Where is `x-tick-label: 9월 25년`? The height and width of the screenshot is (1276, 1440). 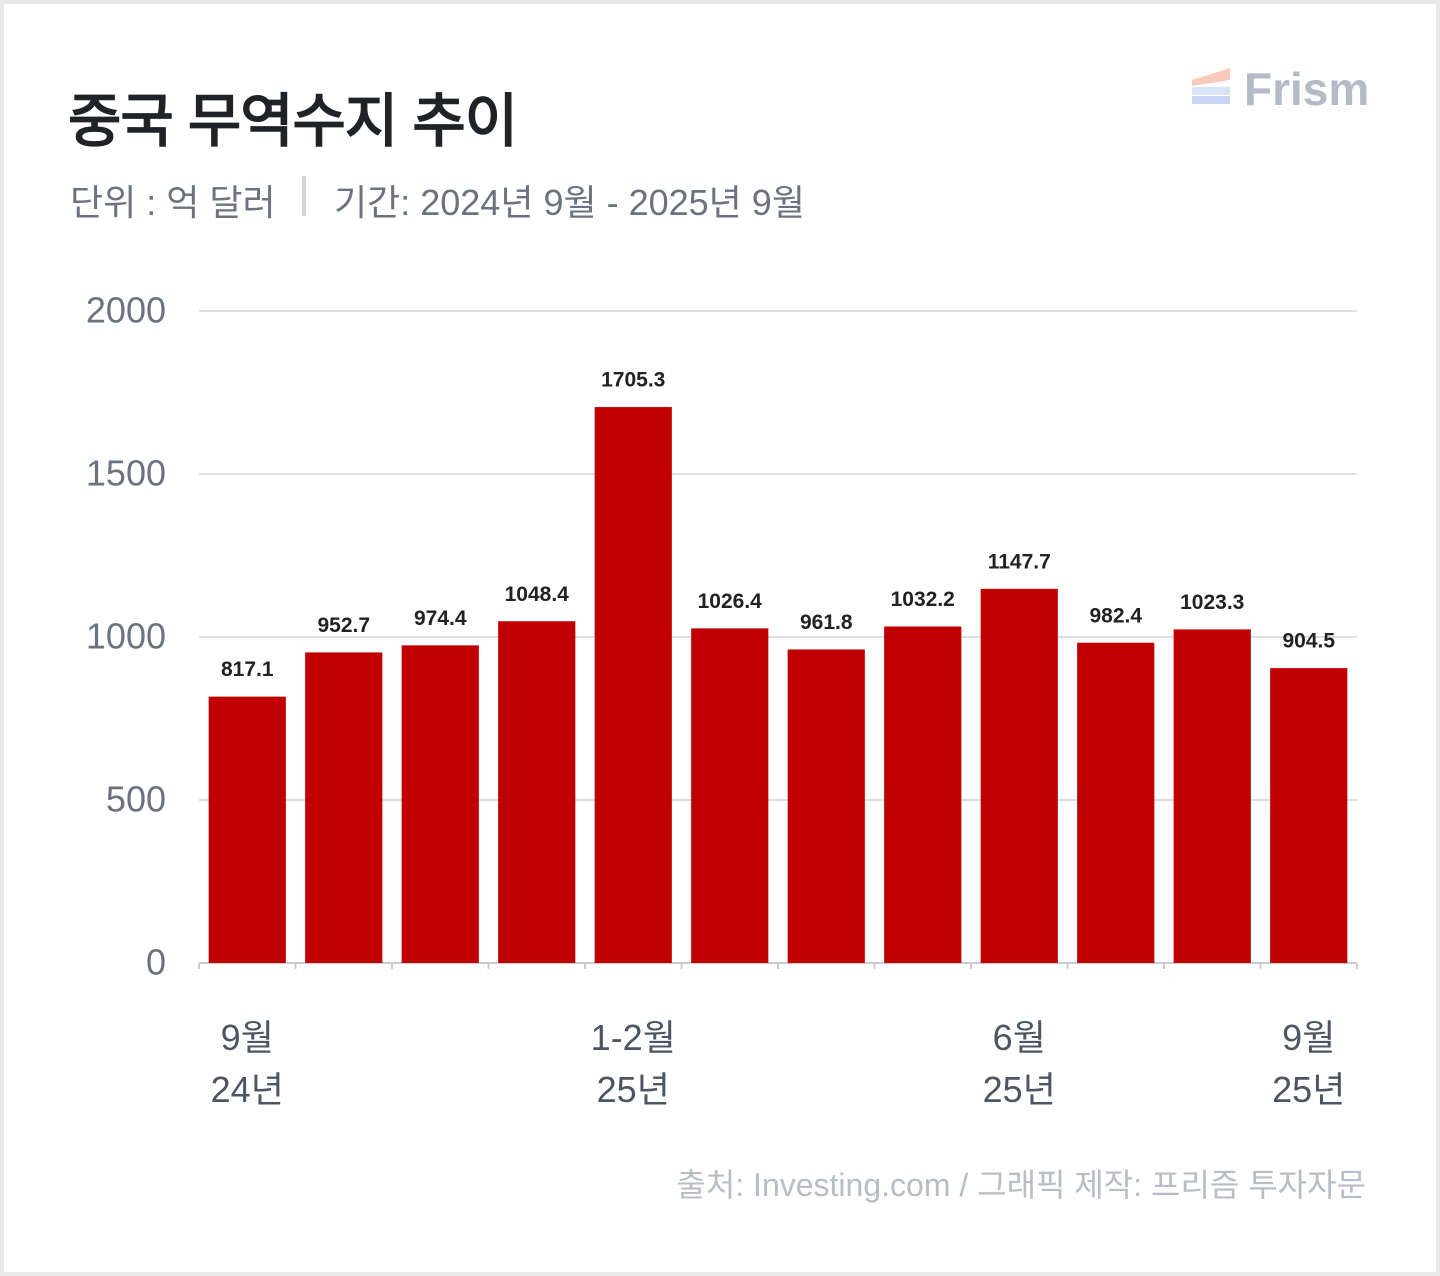
x-tick-label: 9월 25년 is located at coordinates (1309, 1063).